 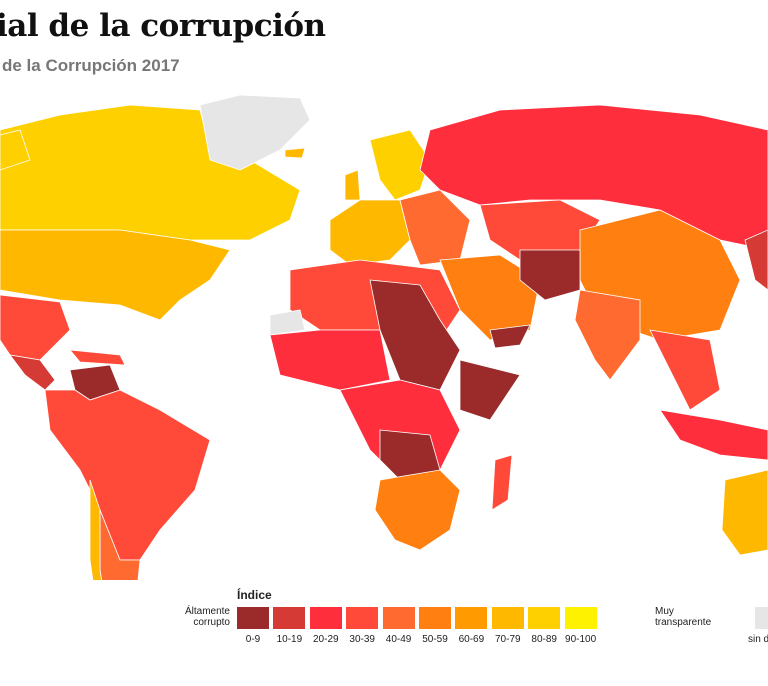 I want to click on legend-range-label: 50-59, so click(x=435, y=639).